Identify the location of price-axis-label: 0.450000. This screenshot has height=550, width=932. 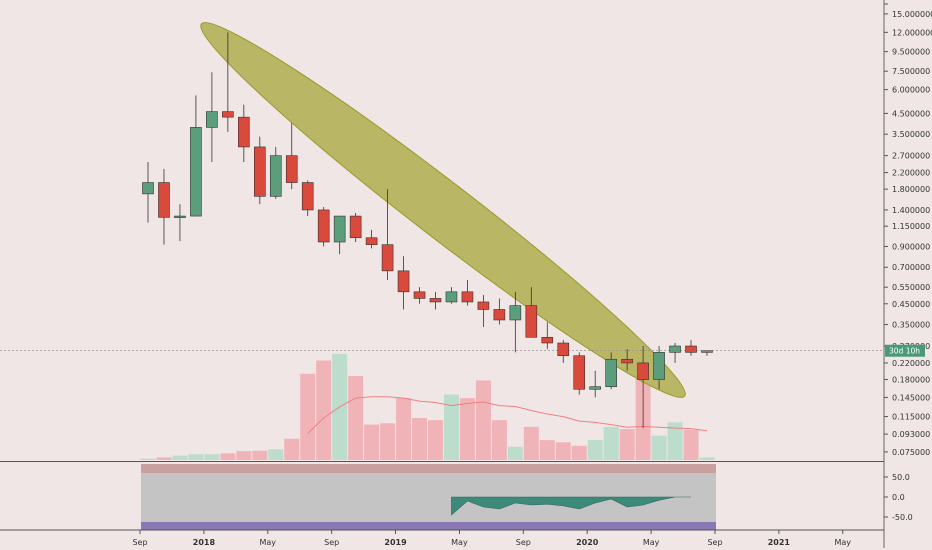
(911, 304).